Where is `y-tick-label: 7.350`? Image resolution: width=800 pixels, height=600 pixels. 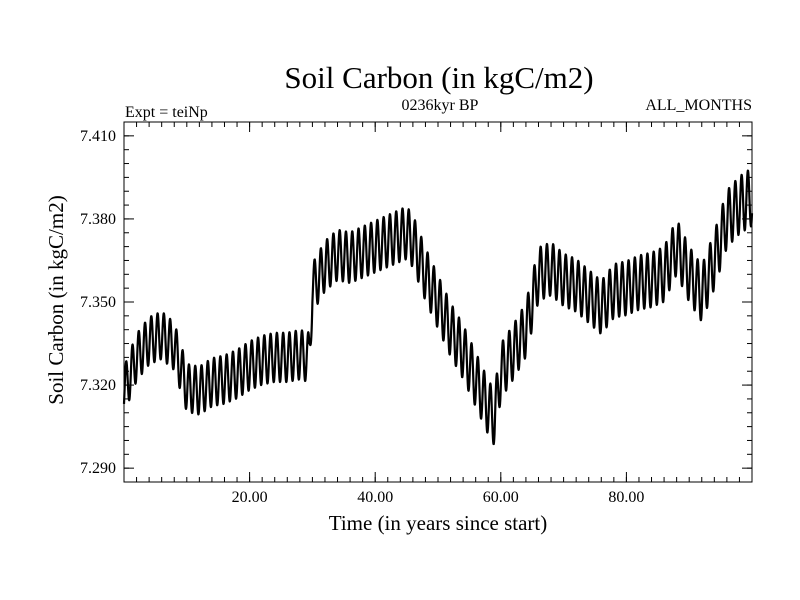
y-tick-label: 7.350 is located at coordinates (98, 302).